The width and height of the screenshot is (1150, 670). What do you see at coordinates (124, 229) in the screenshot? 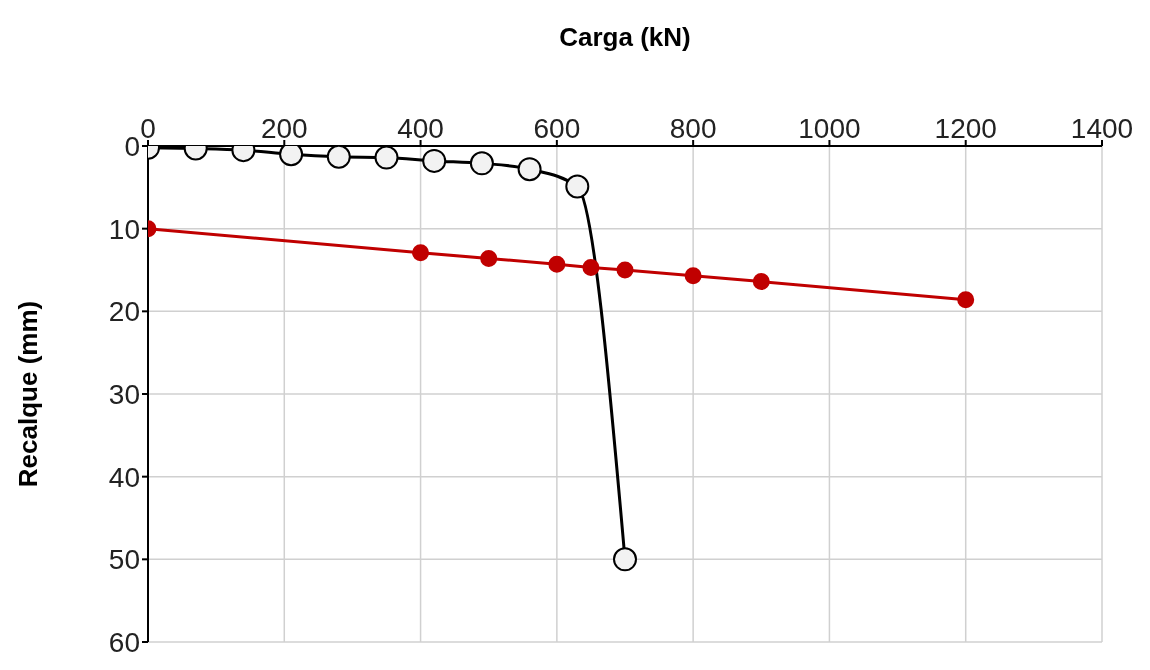
I see `y-tick-label: 10` at bounding box center [124, 229].